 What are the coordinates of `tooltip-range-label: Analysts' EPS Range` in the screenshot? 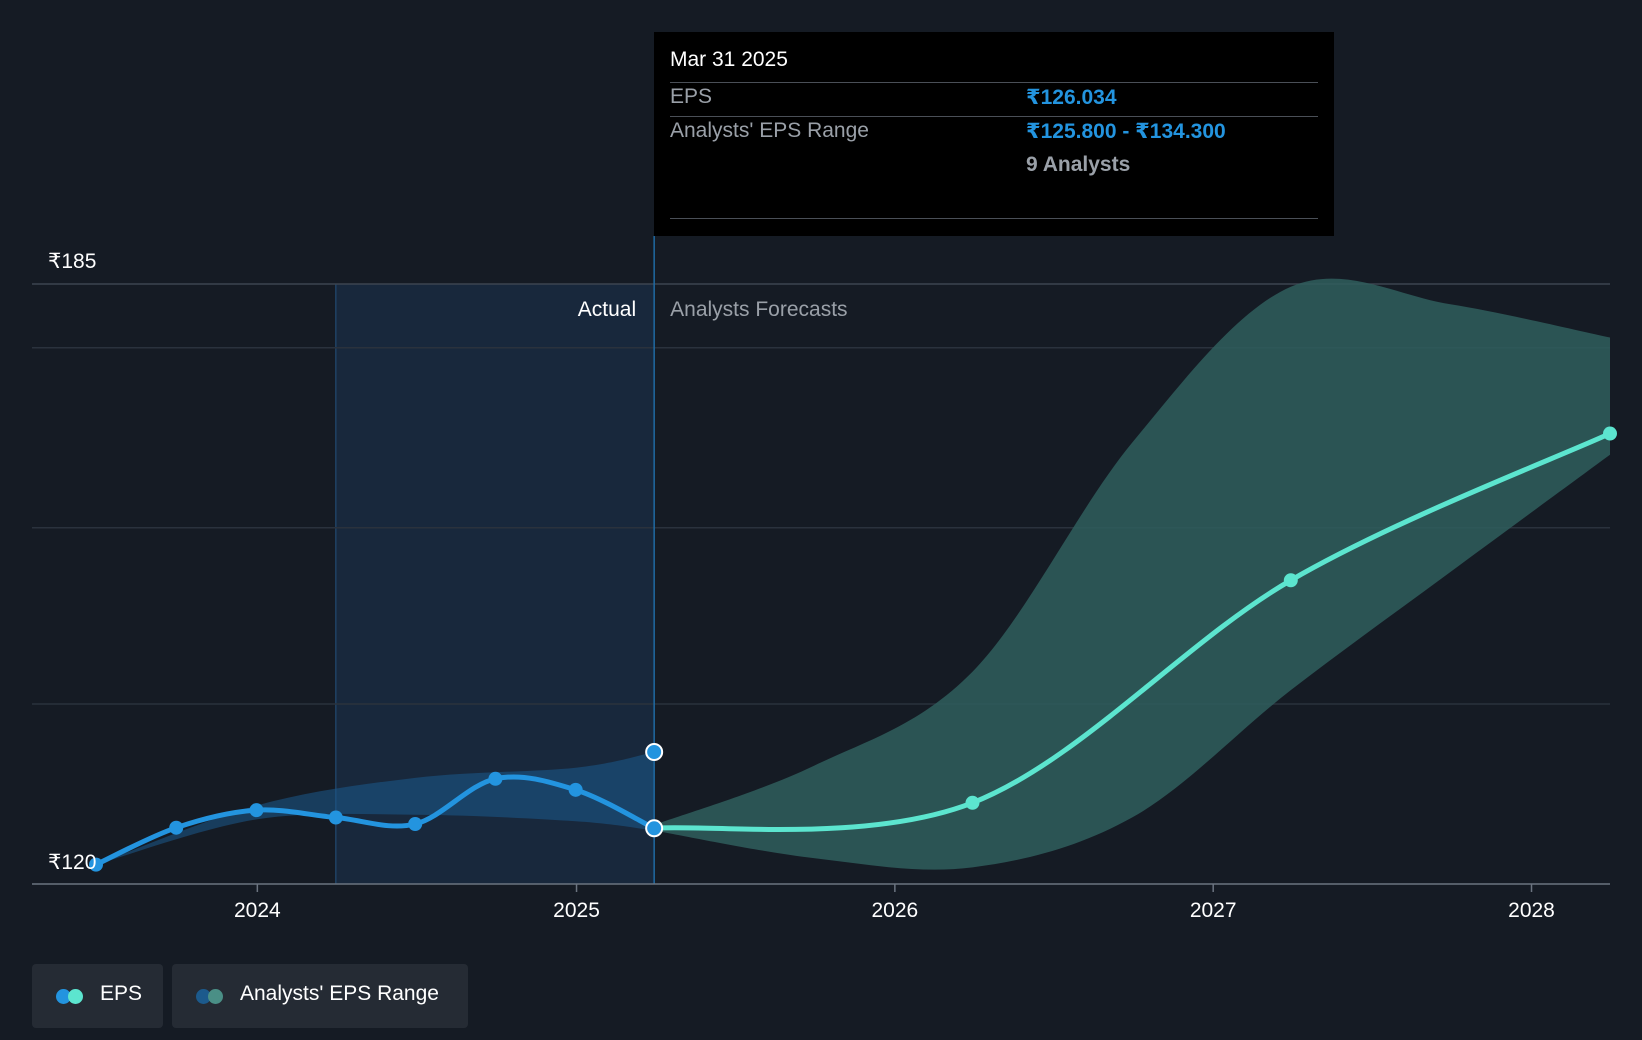 It's located at (769, 130).